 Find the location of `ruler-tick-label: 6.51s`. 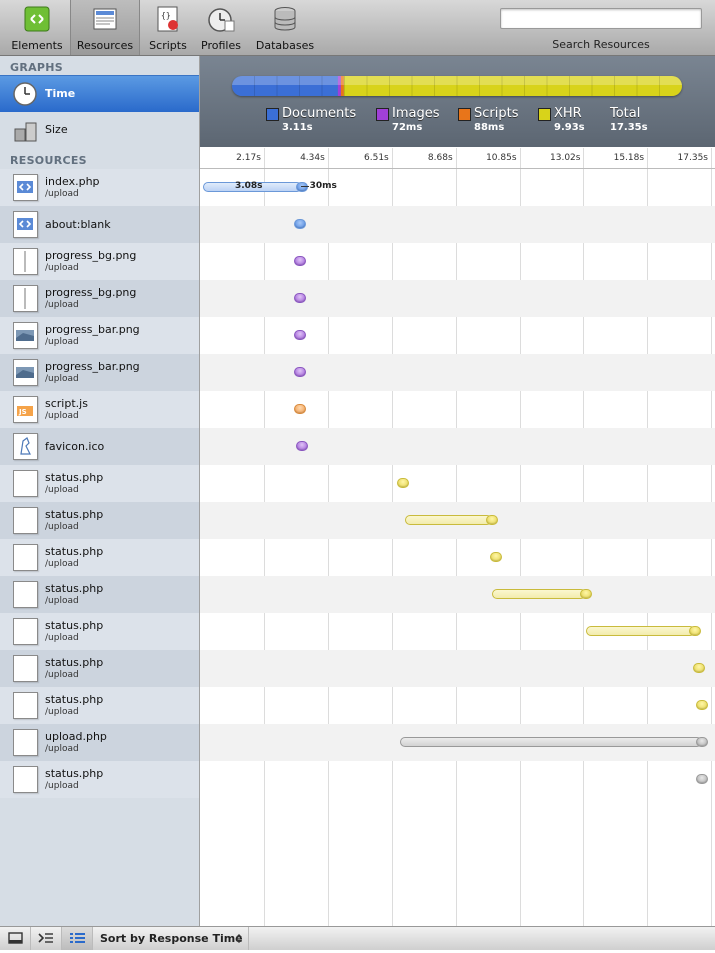

ruler-tick-label: 6.51s is located at coordinates (376, 158).